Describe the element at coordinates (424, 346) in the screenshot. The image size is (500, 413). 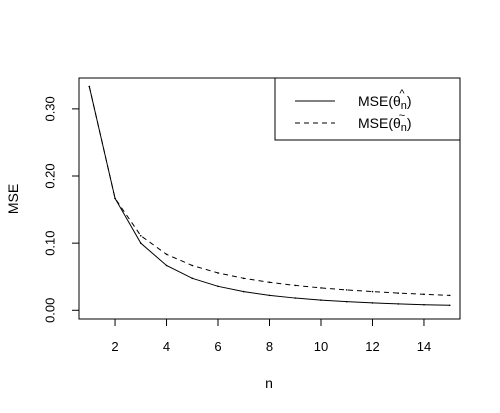
I see `x-tick-label: 14` at that location.